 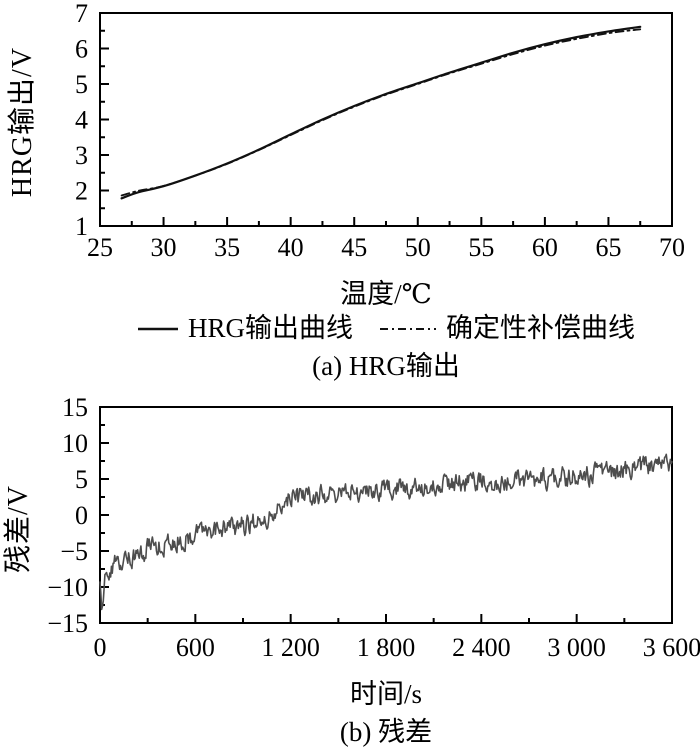 I want to click on solid-line-swatch-icon, so click(x=158, y=325).